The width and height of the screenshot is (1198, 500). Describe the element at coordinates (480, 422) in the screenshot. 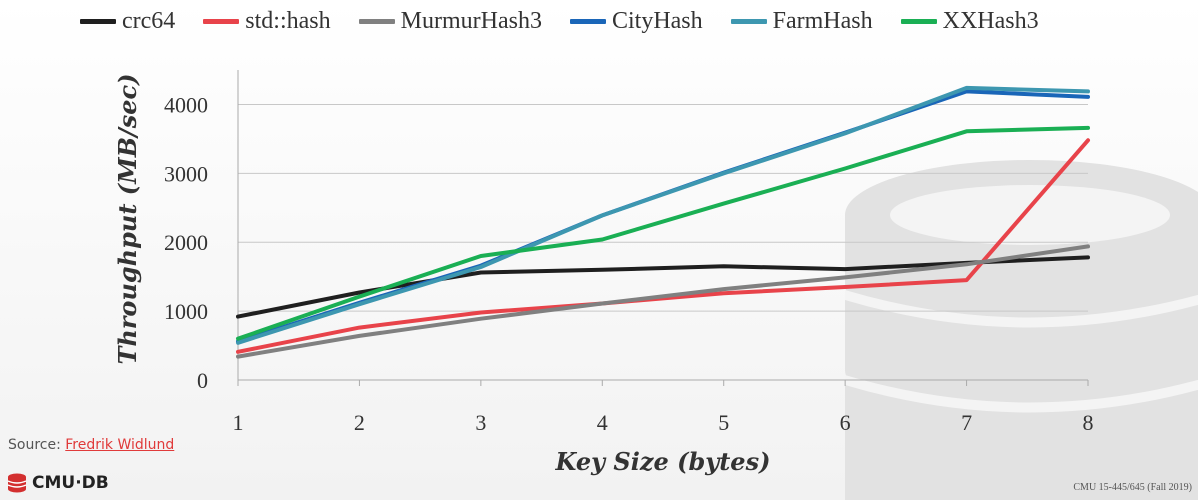

I see `x-tick-label-3: 3` at that location.